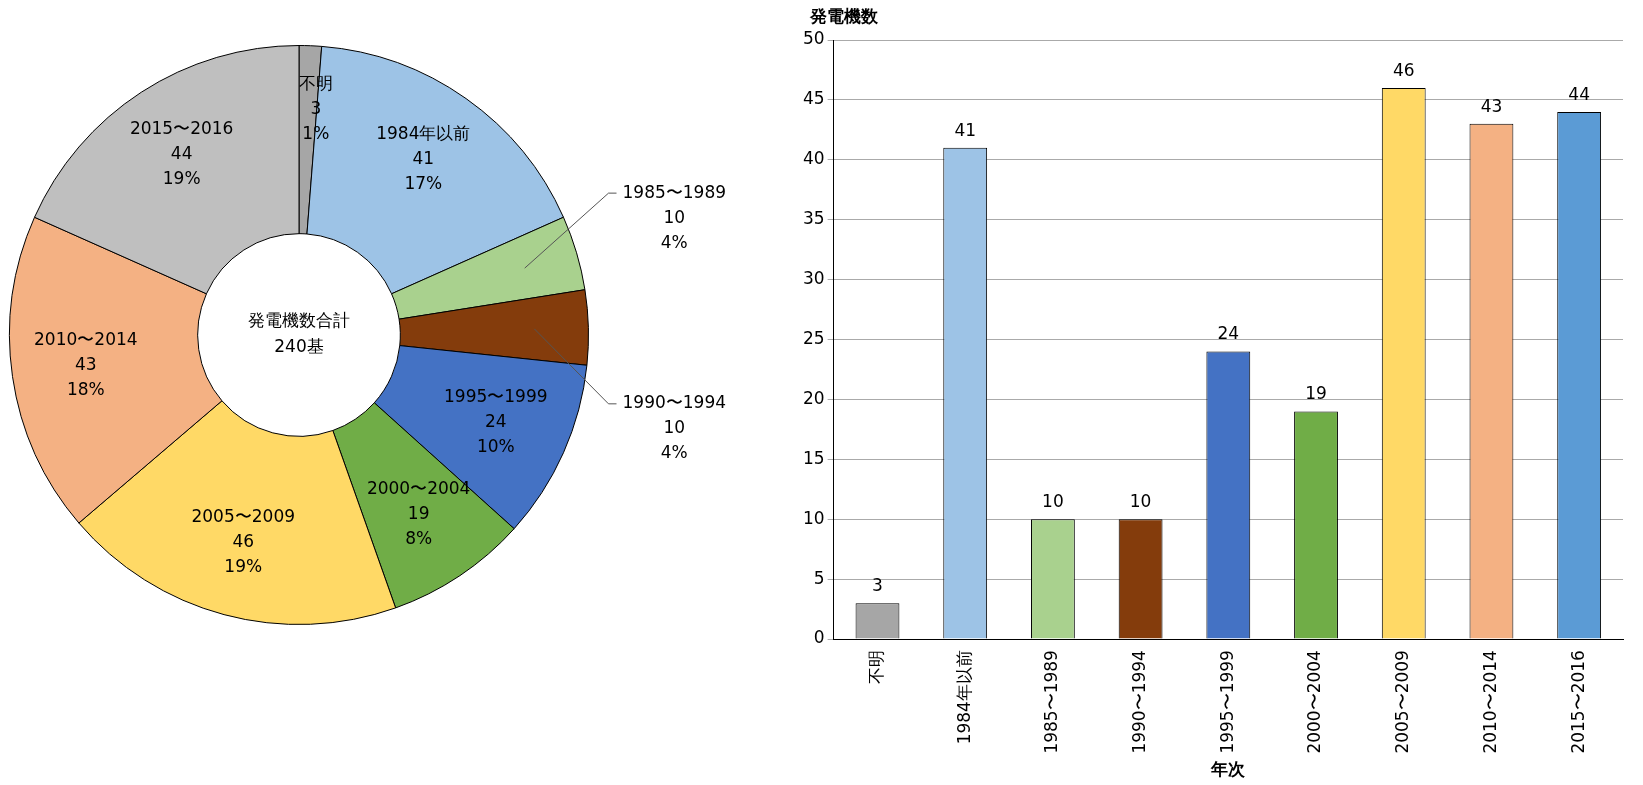  What do you see at coordinates (1403, 69) in the screenshot?
I see `data-label: 46` at bounding box center [1403, 69].